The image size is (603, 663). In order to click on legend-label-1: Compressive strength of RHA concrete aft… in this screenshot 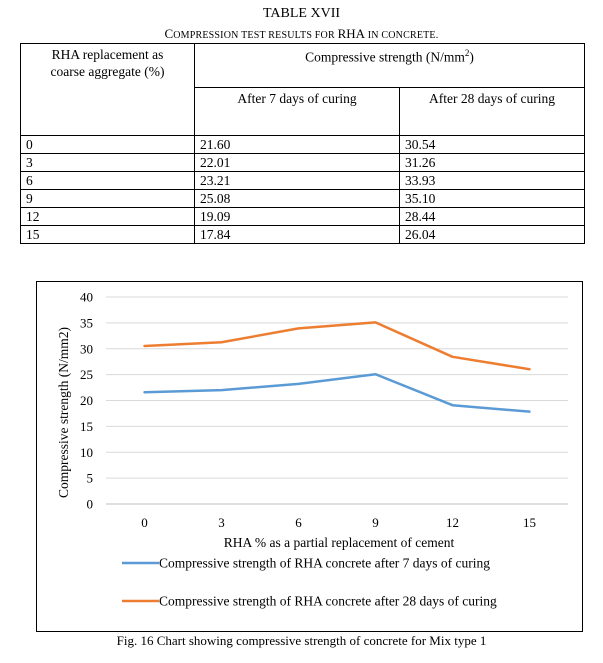, I will do `click(324, 563)`.